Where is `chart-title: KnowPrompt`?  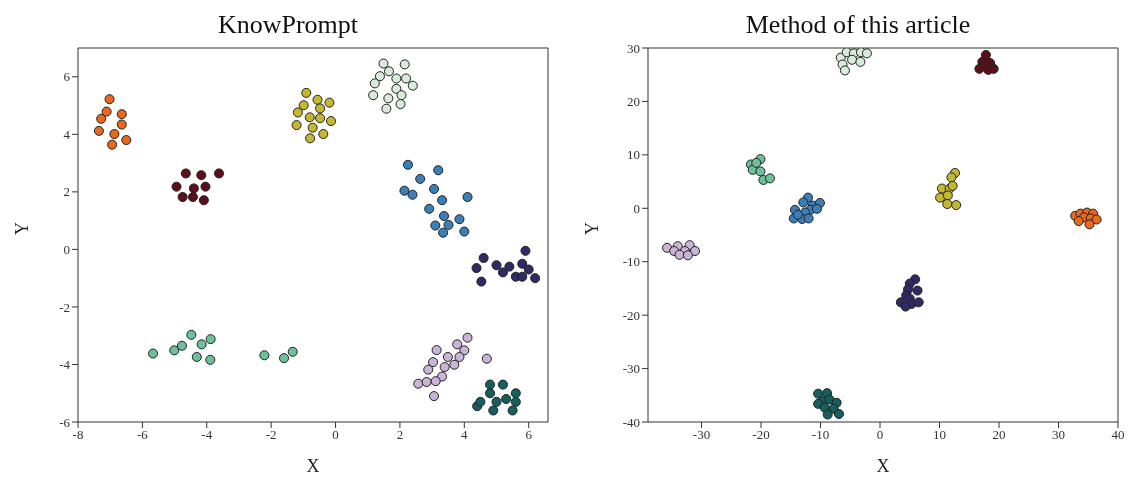
chart-title: KnowPrompt is located at coordinates (288, 25).